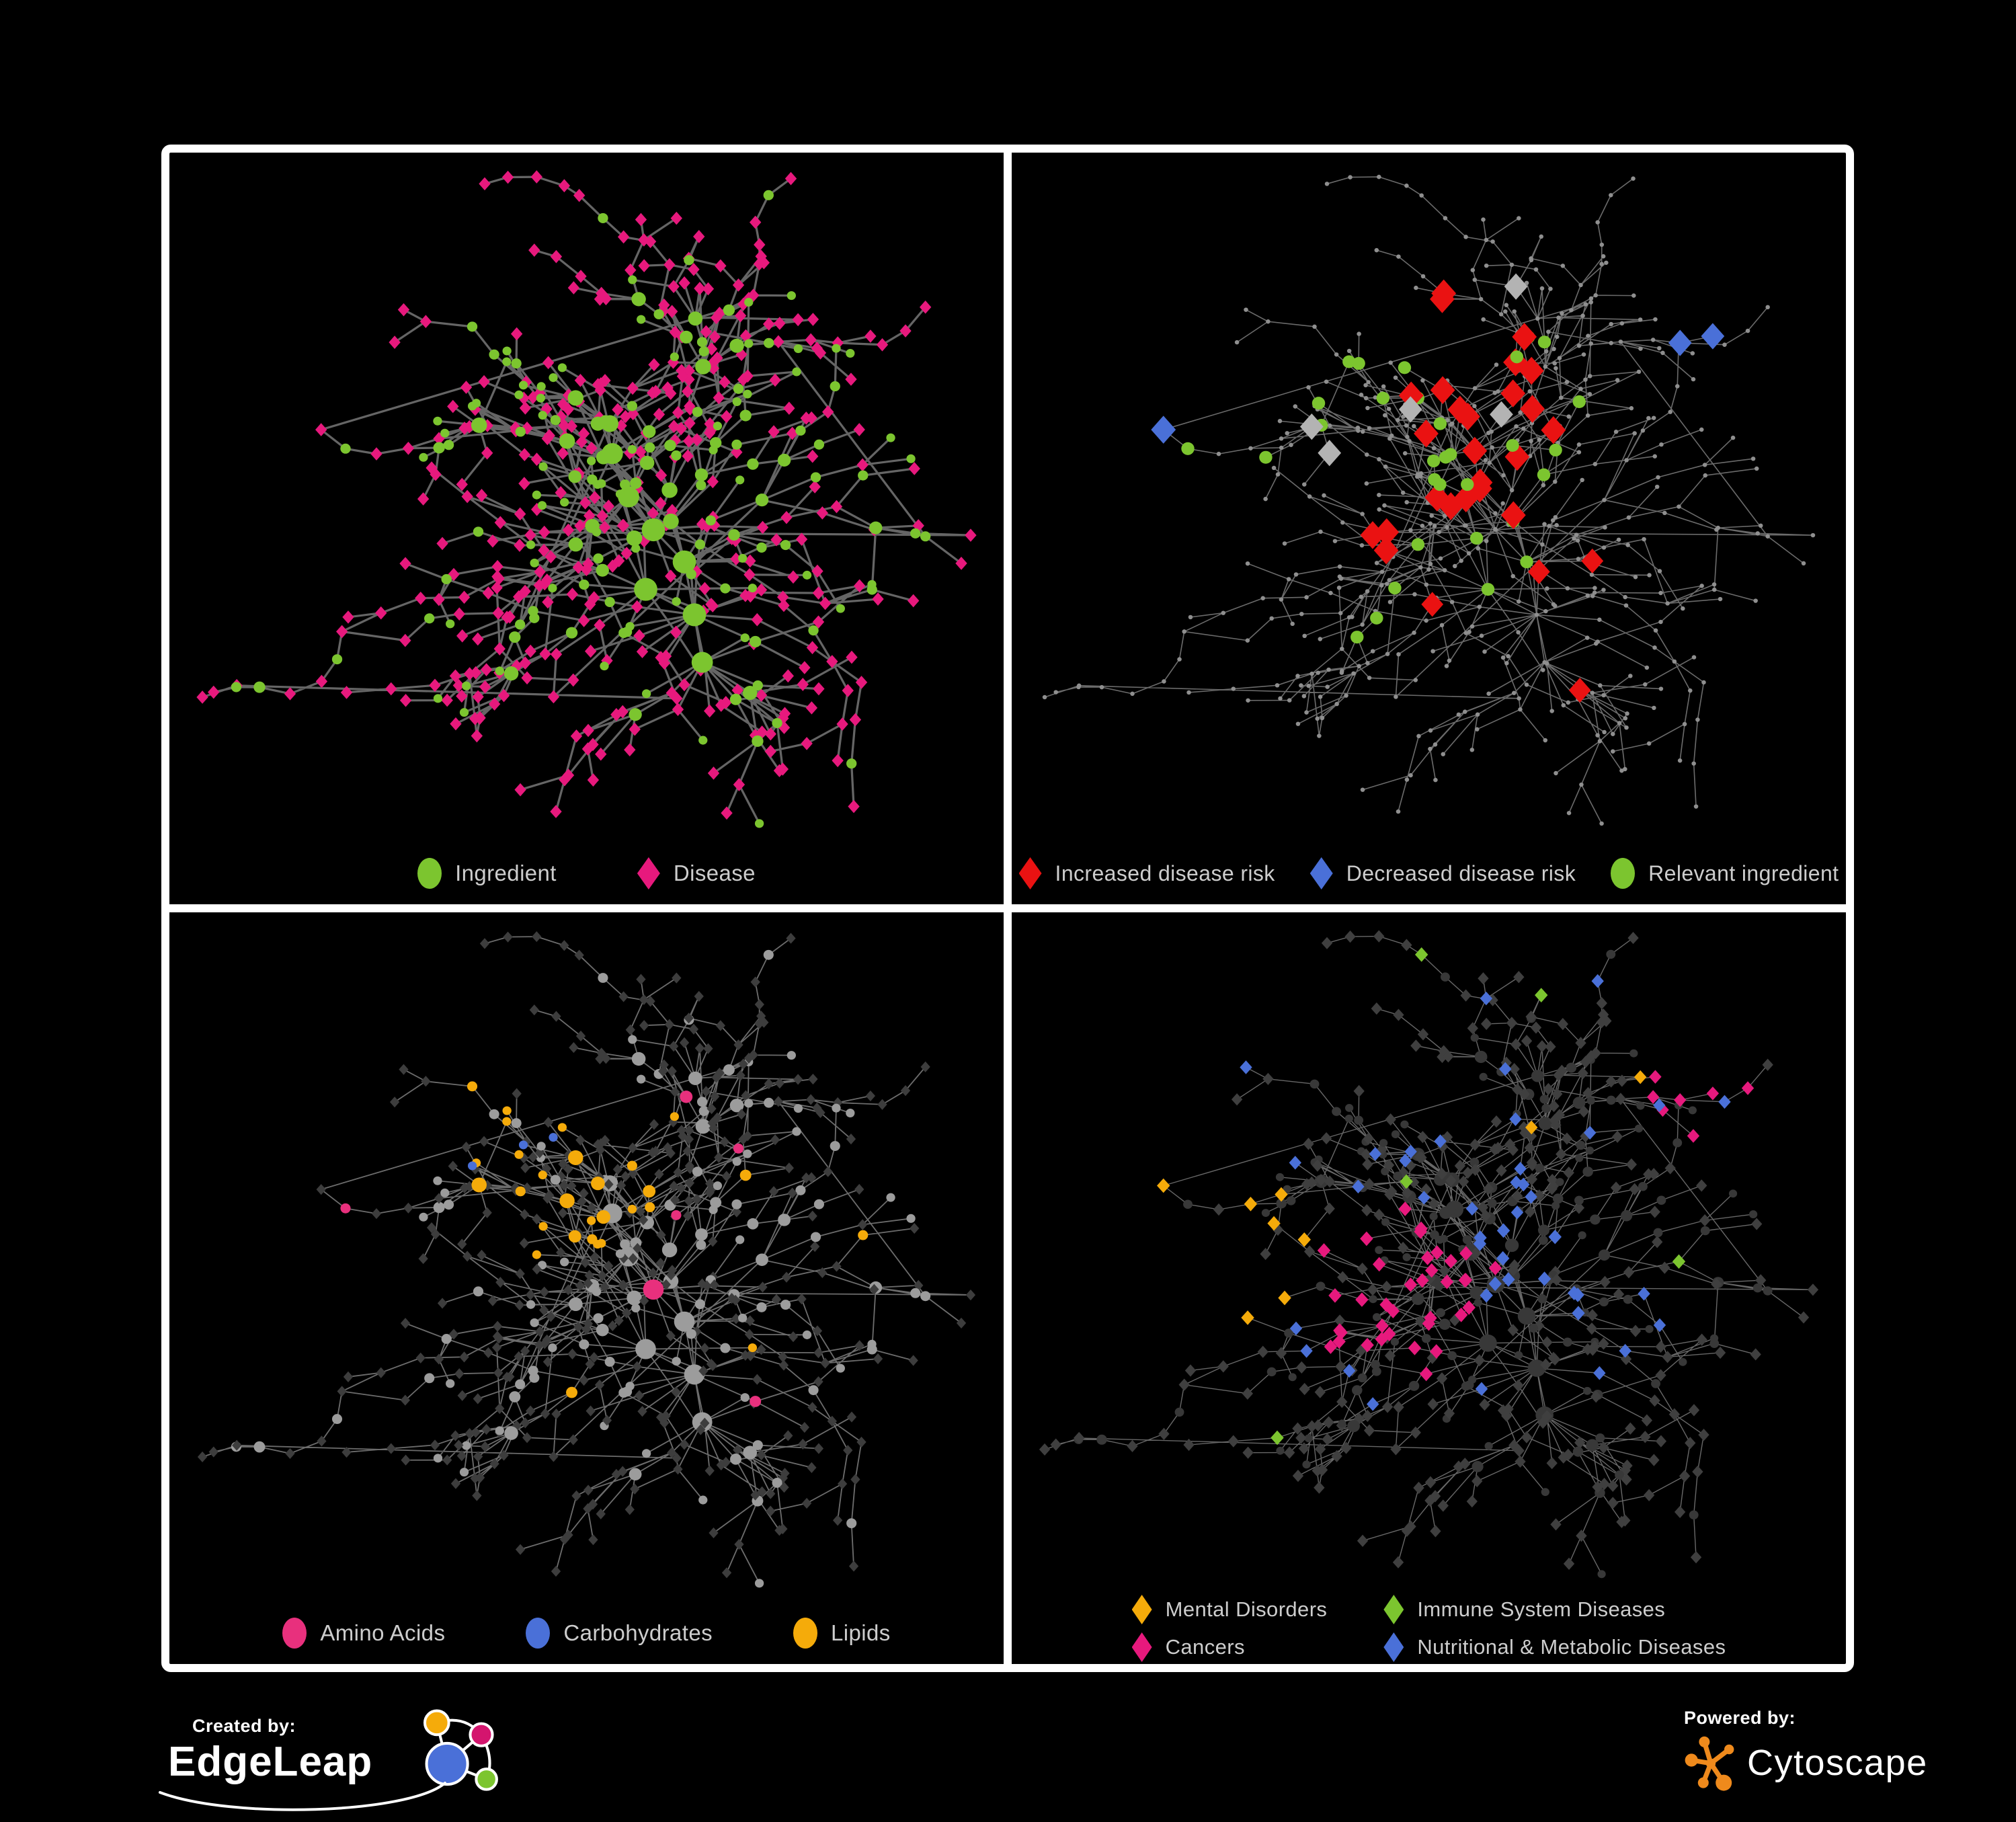 The image size is (2016, 1822). Describe the element at coordinates (714, 873) in the screenshot. I see `legend-label: Disease` at that location.